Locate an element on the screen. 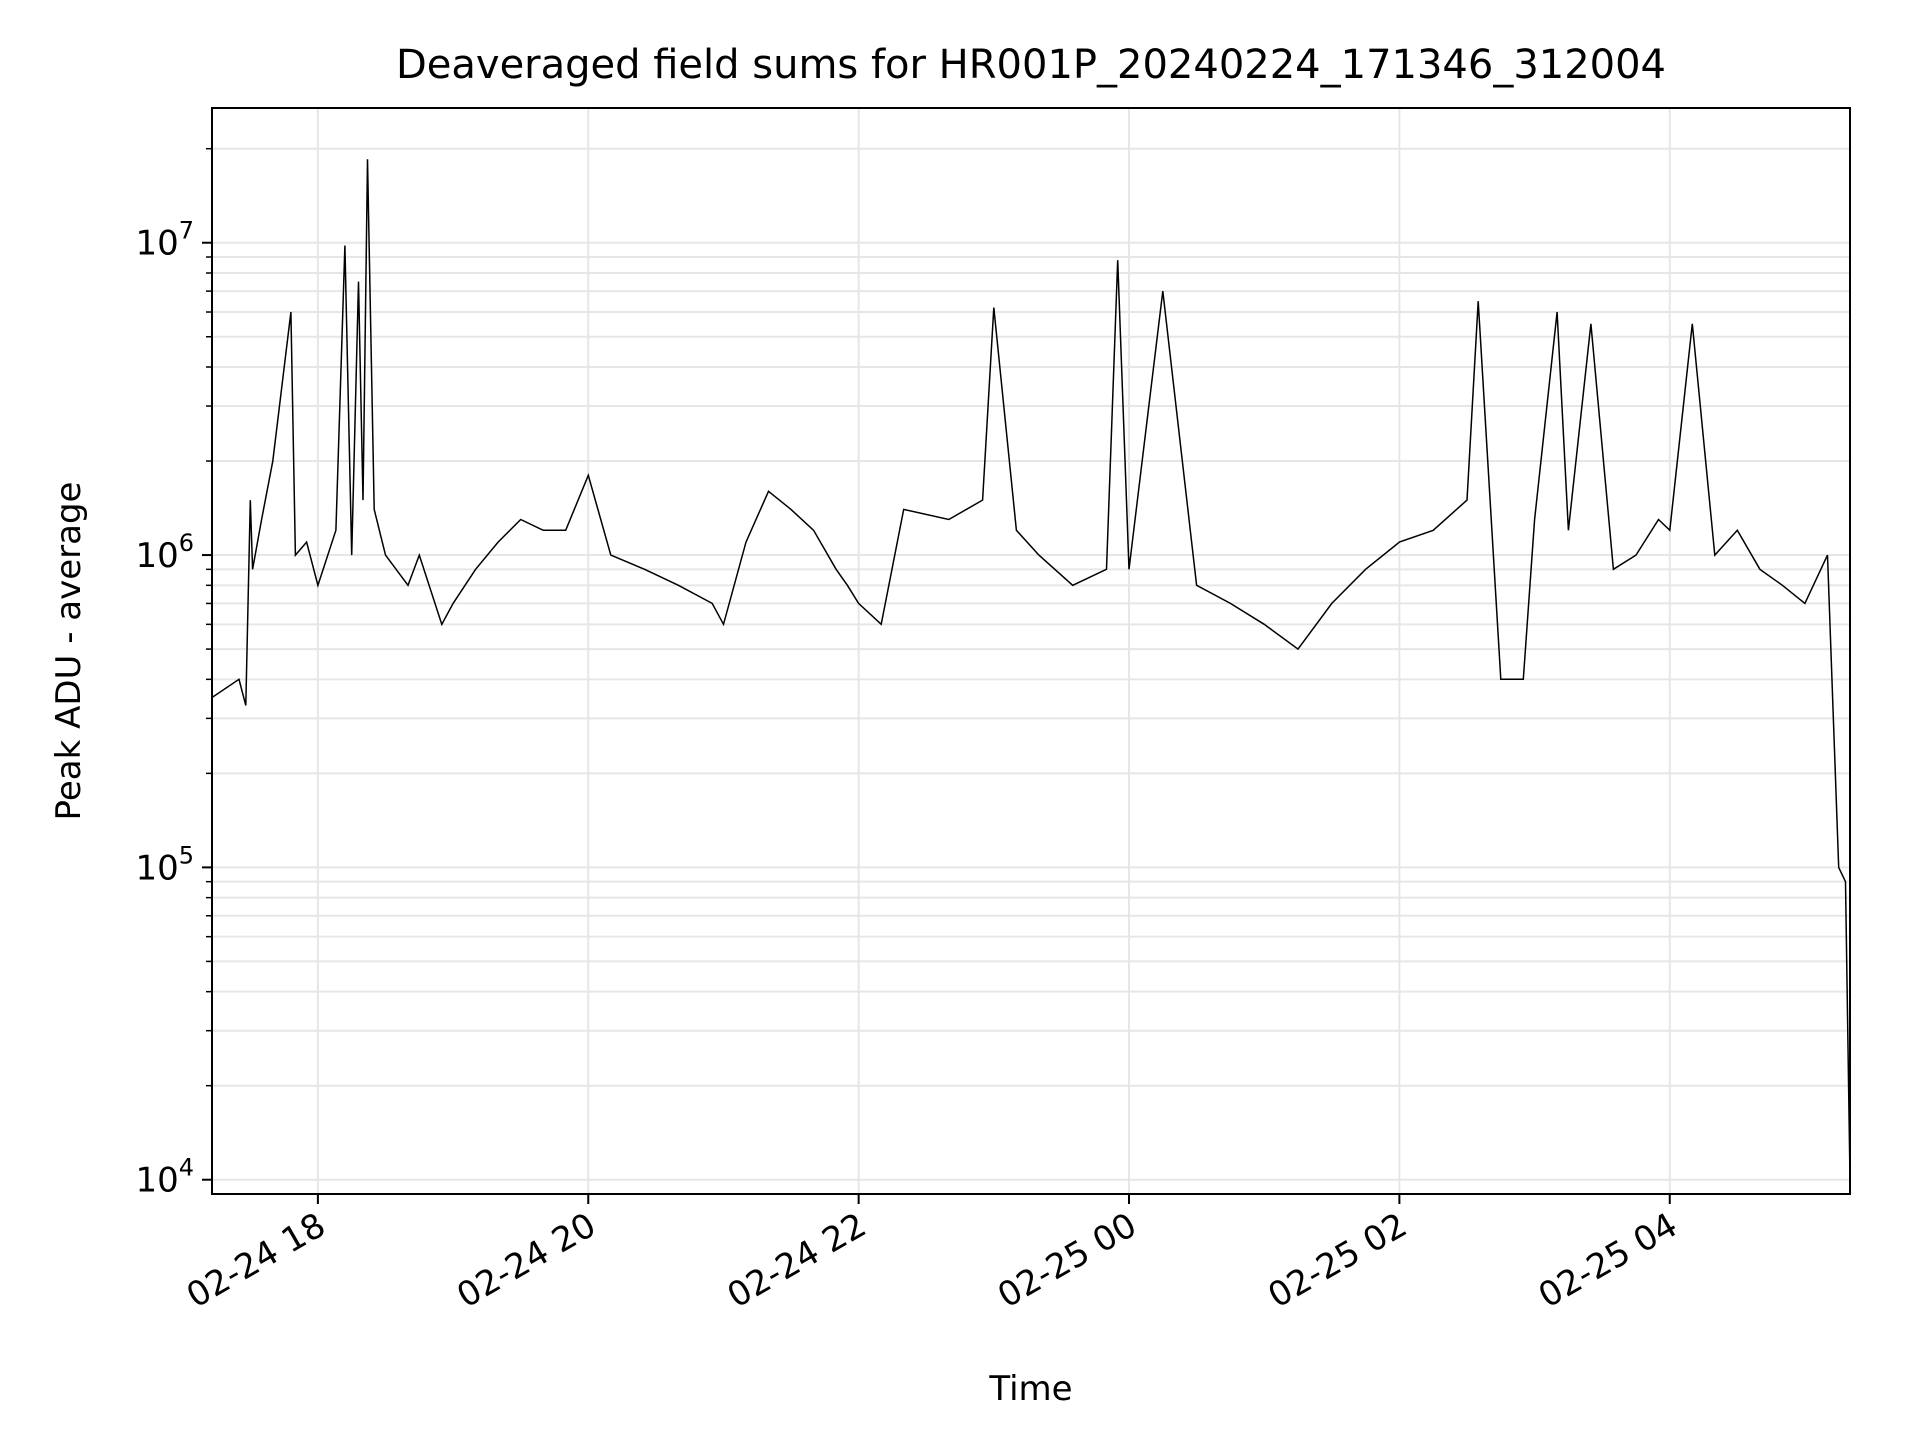 This screenshot has width=1920, height=1440. y-tick-exponent: 5 is located at coordinates (186, 855).